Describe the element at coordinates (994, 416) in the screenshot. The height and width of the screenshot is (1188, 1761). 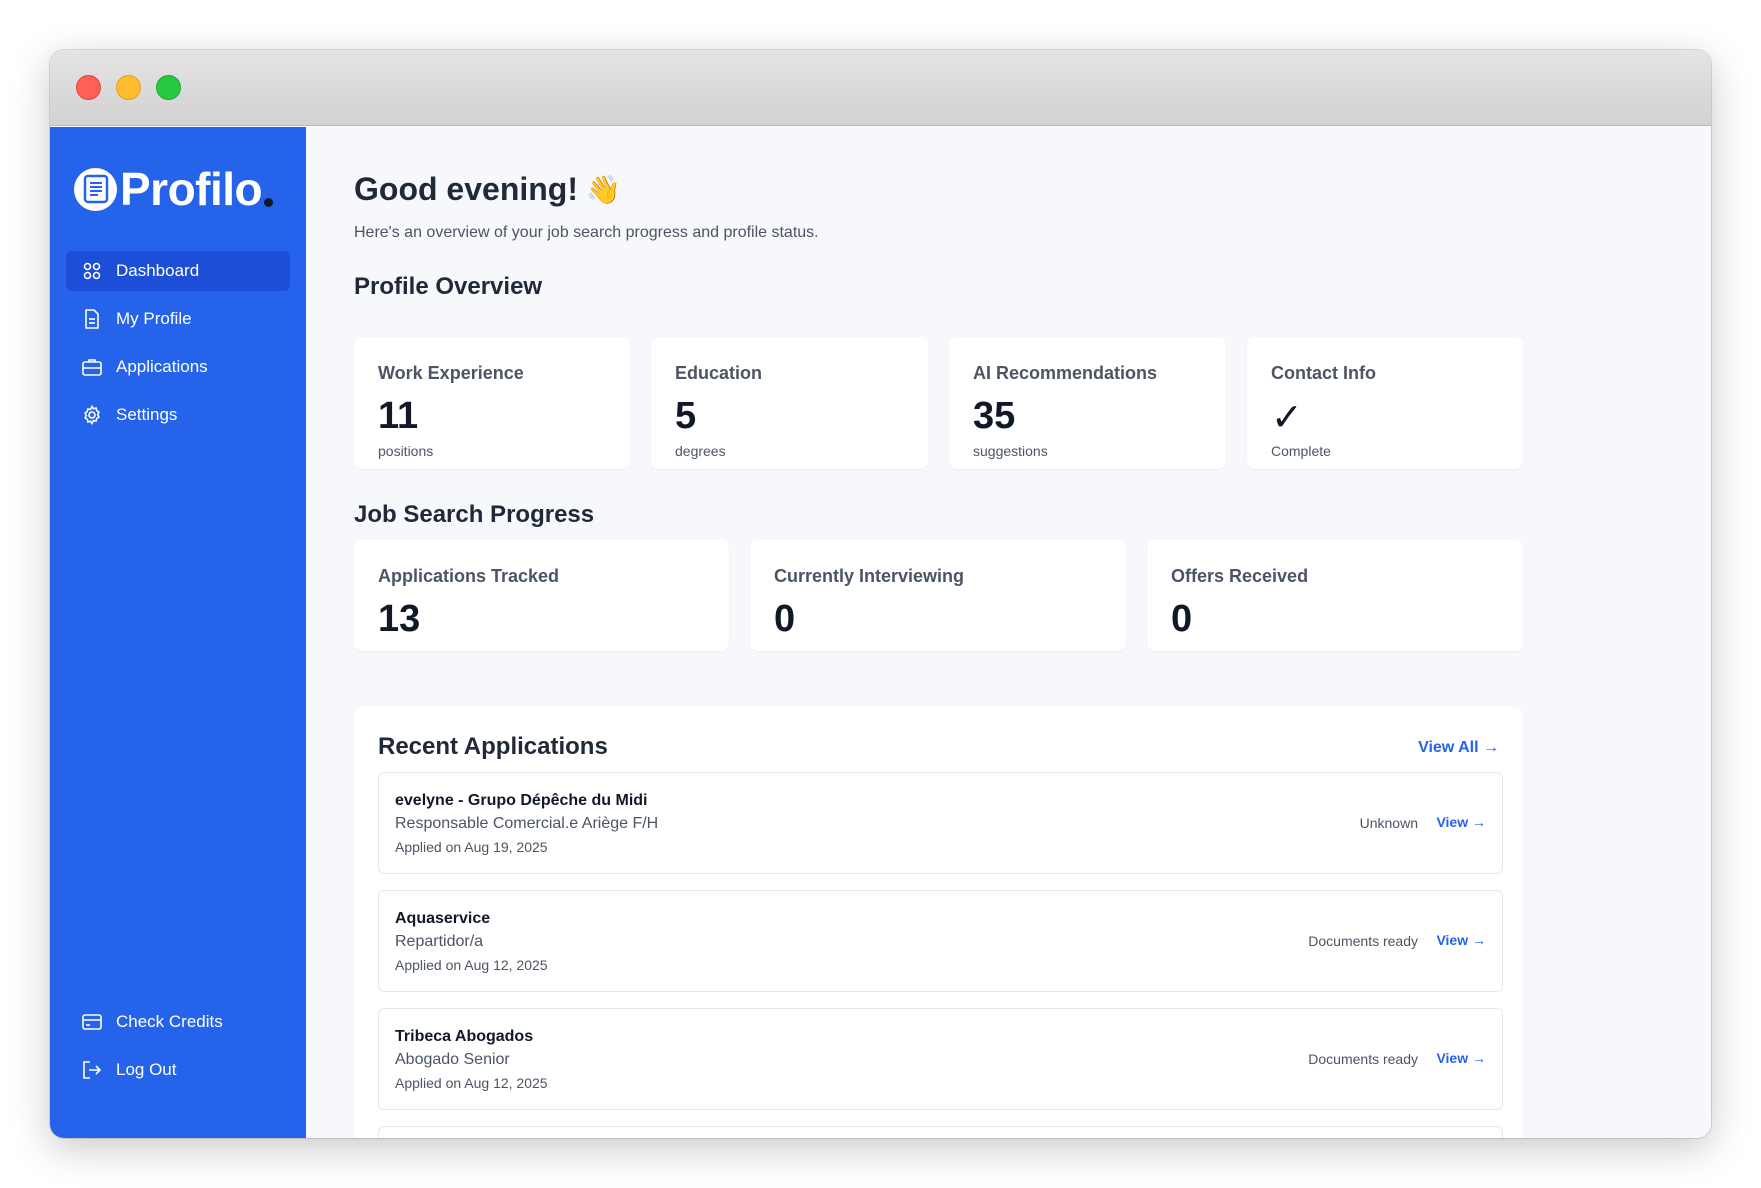
I see `stat-value: 35` at that location.